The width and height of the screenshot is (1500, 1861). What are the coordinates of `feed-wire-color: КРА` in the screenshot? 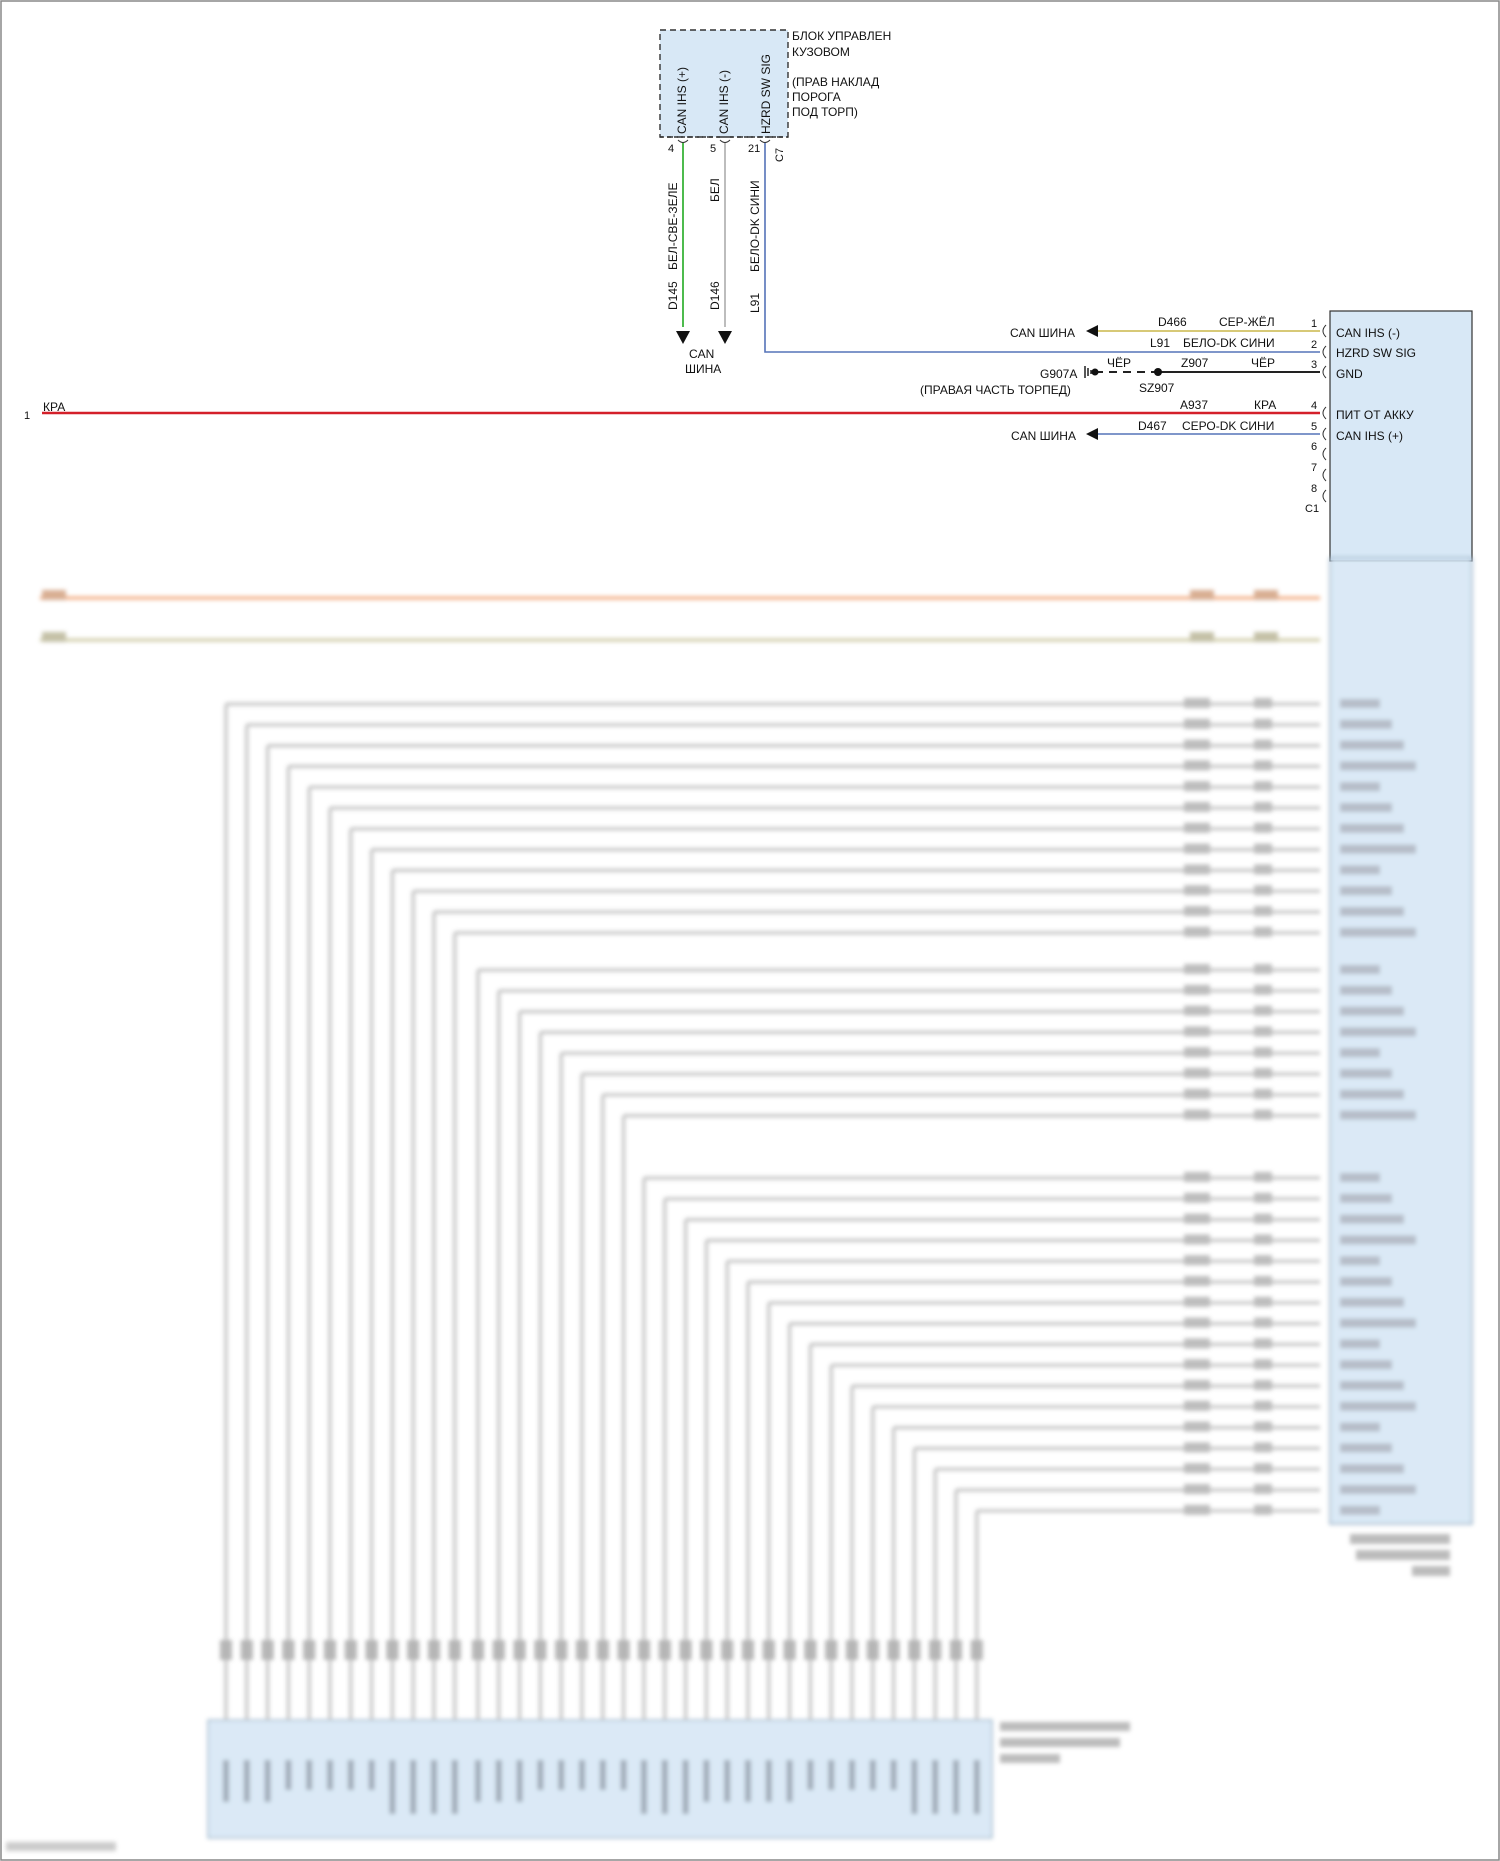 It's located at (54, 407).